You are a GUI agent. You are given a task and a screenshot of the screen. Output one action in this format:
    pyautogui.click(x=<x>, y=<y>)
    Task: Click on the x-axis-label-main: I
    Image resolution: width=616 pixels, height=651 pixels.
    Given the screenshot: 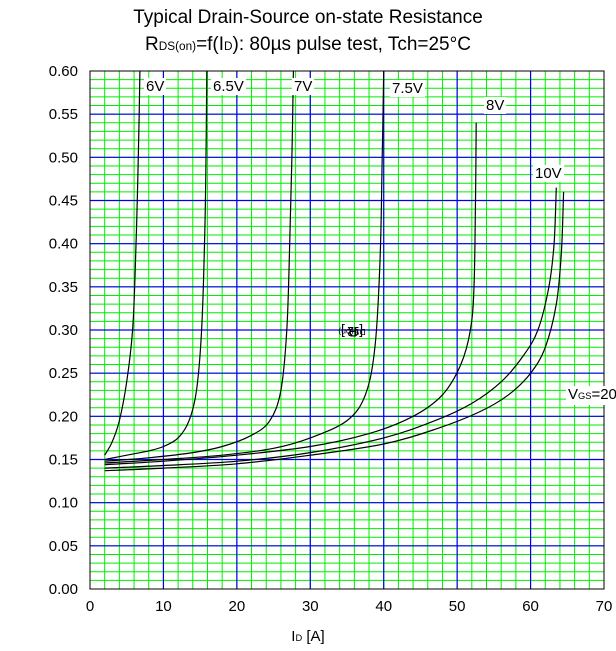 What is the action you would take?
    pyautogui.click(x=293, y=636)
    